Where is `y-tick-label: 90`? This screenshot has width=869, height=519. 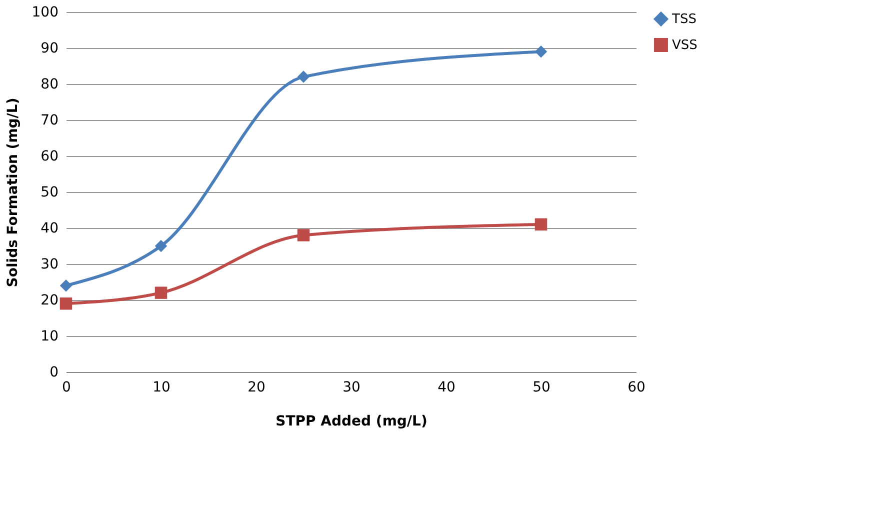
y-tick-label: 90 is located at coordinates (49, 48).